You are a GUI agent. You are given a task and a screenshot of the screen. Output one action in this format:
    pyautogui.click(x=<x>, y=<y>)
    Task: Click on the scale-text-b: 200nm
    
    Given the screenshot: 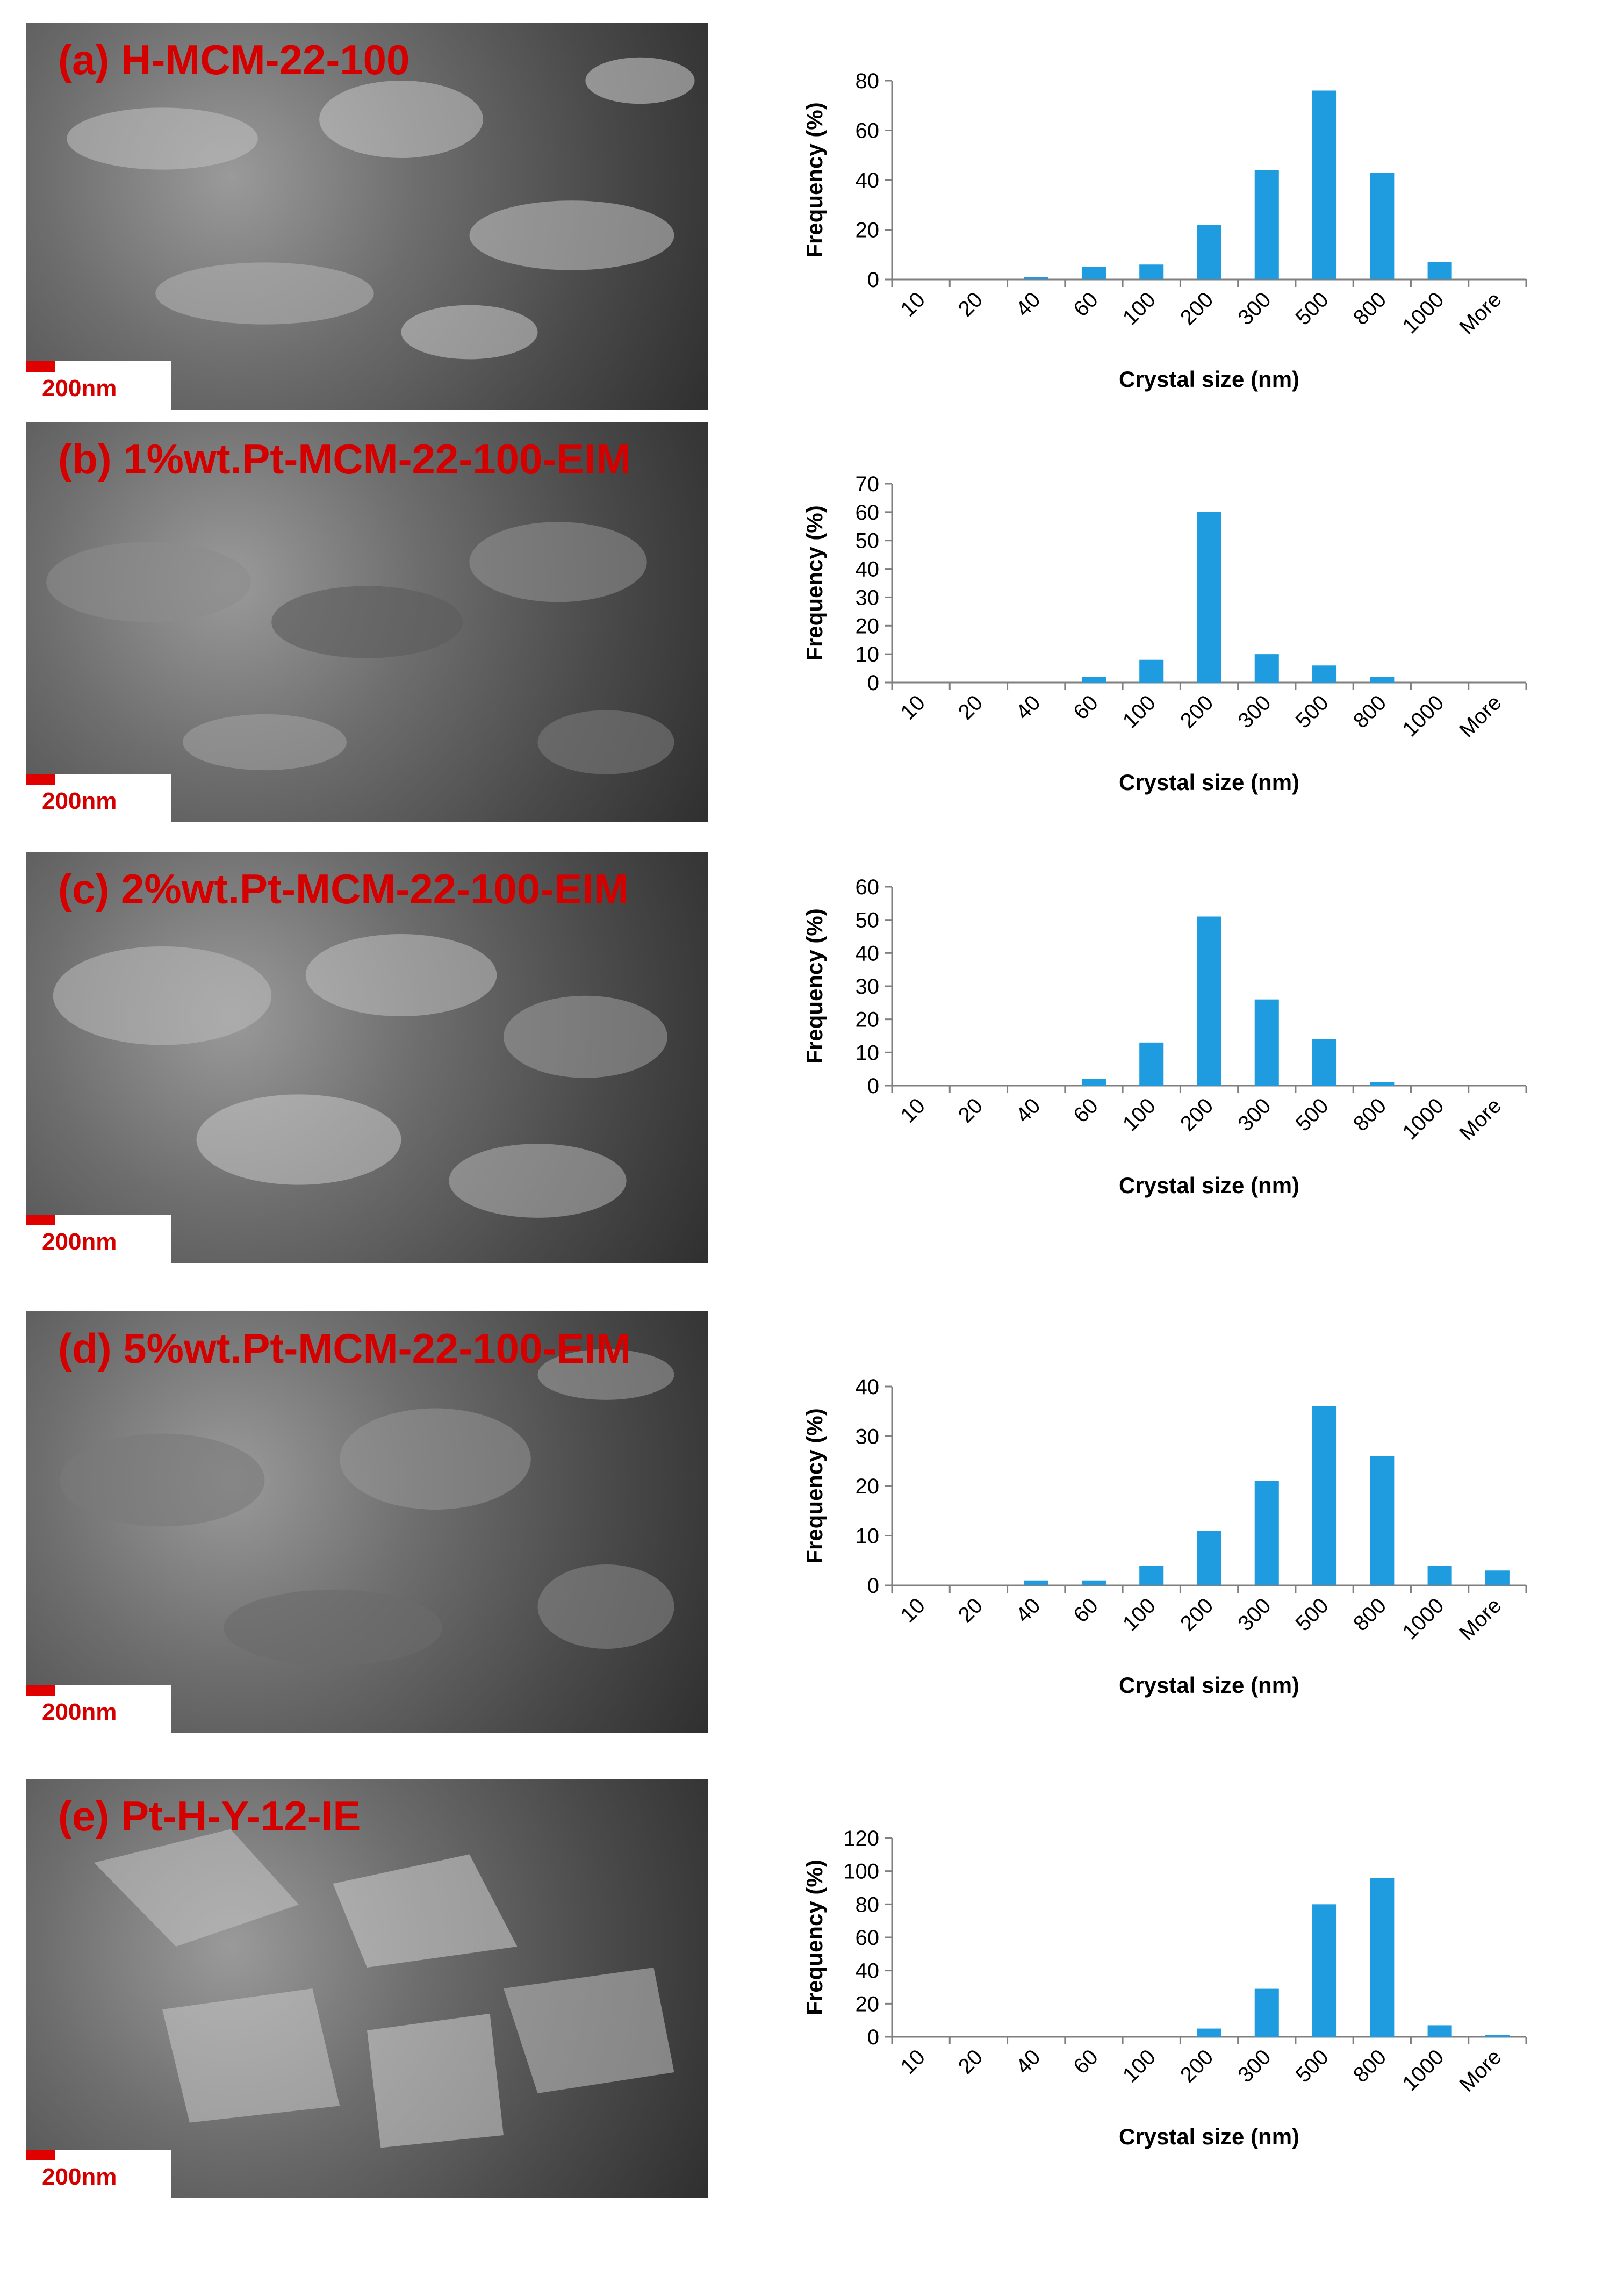 What is the action you would take?
    pyautogui.click(x=79, y=801)
    